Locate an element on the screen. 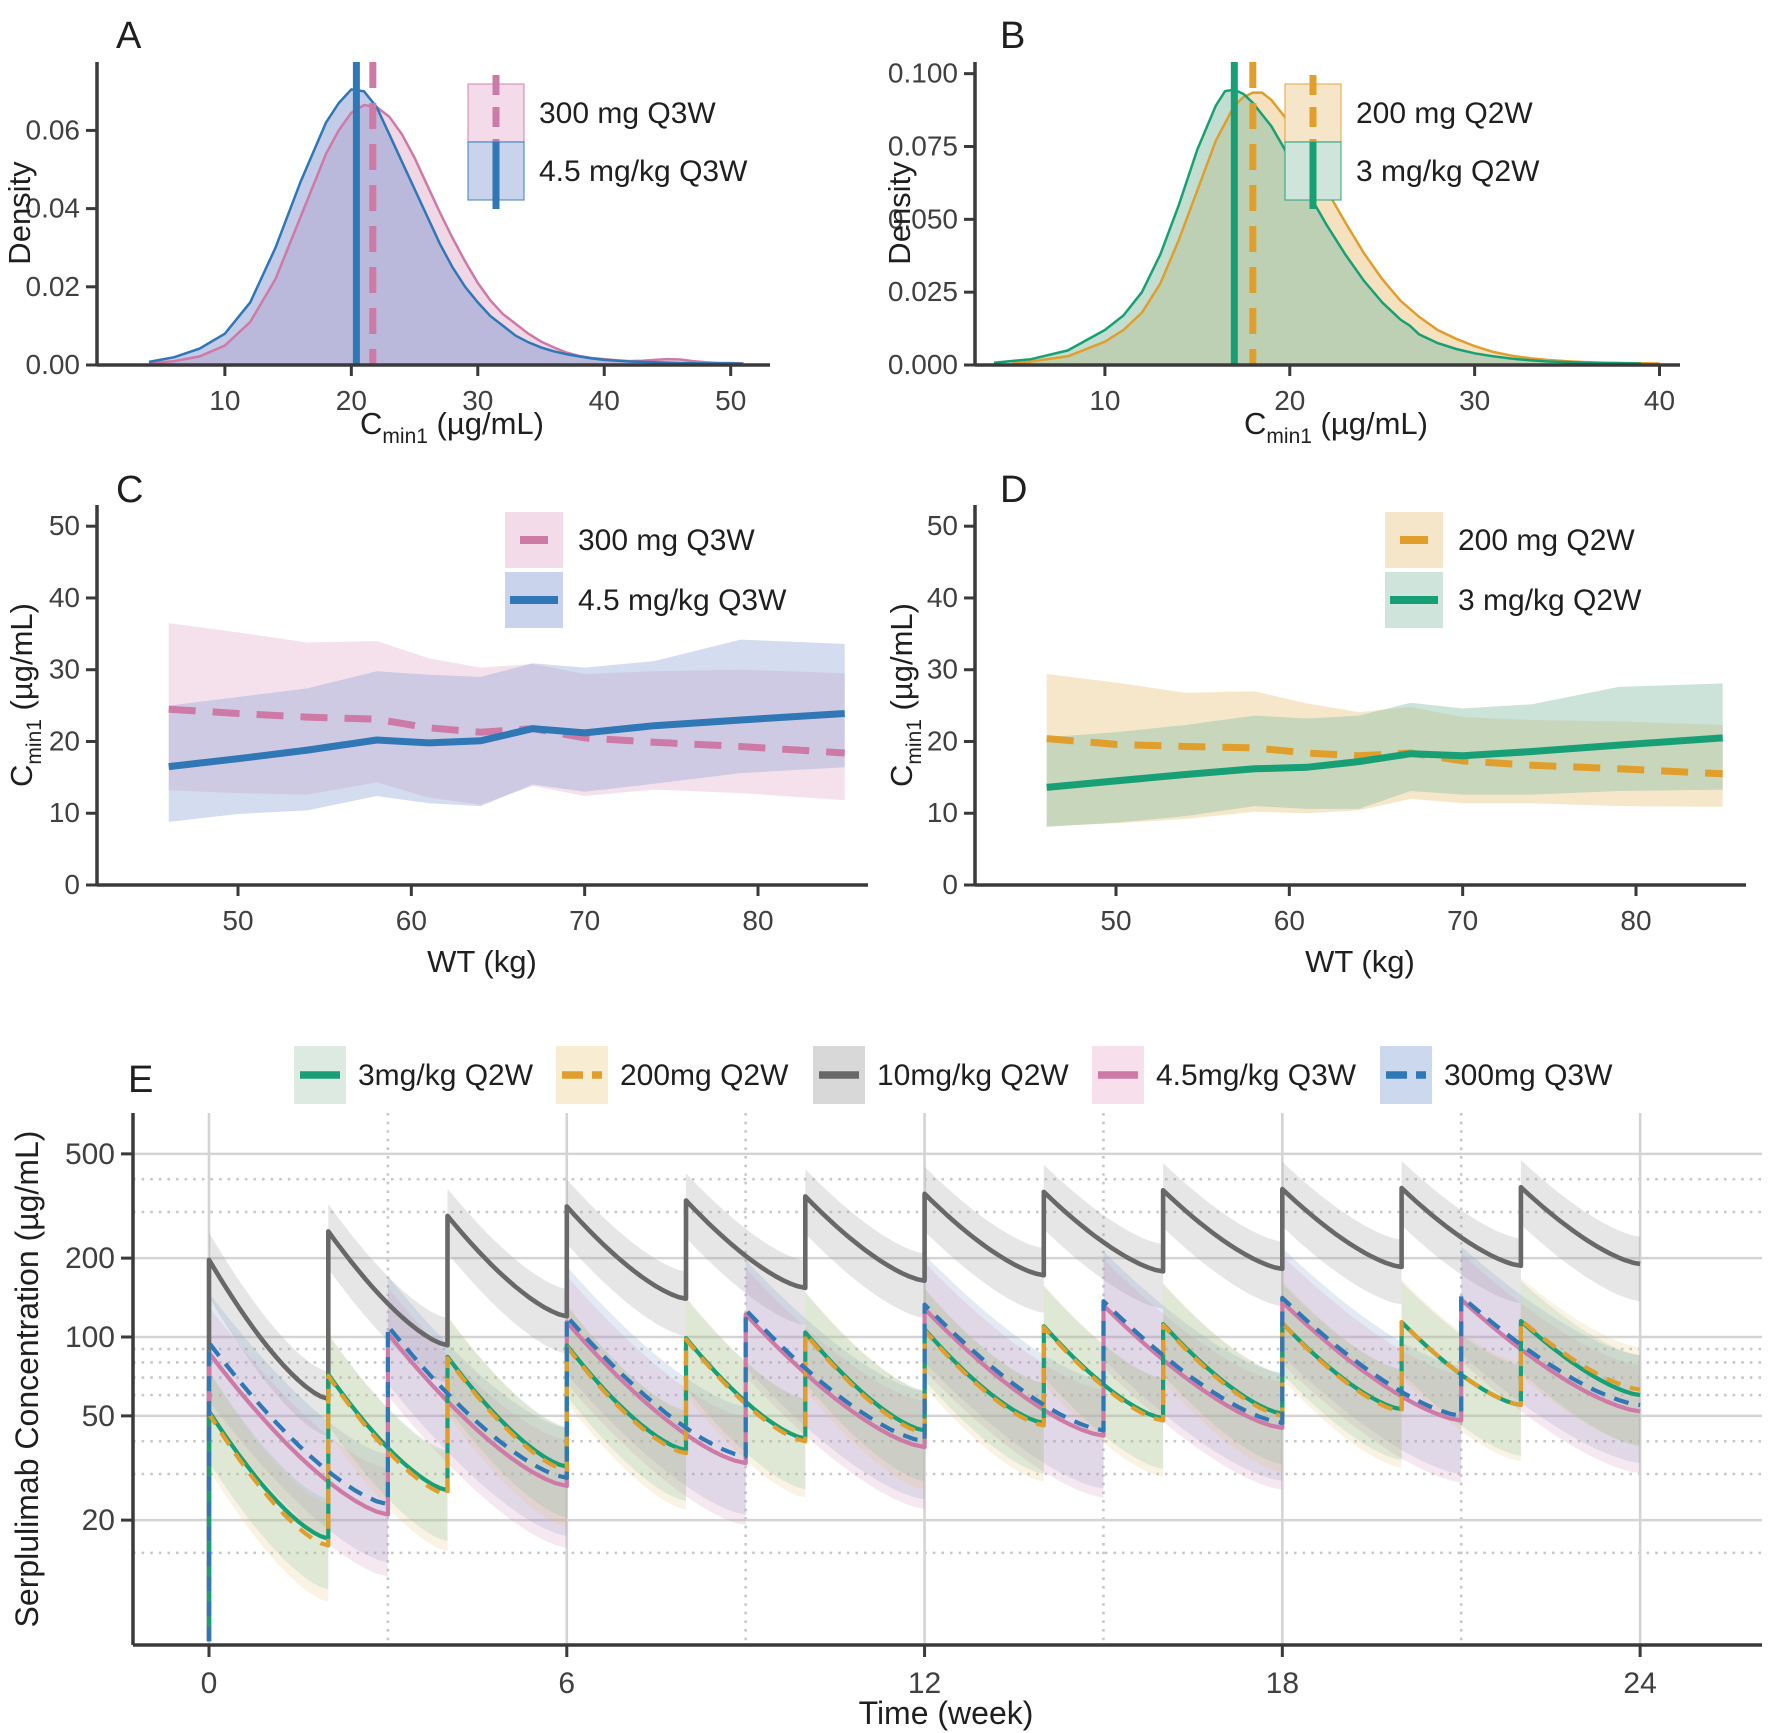 The image size is (1785, 1733). y-tick-label: 200 is located at coordinates (90, 1258).